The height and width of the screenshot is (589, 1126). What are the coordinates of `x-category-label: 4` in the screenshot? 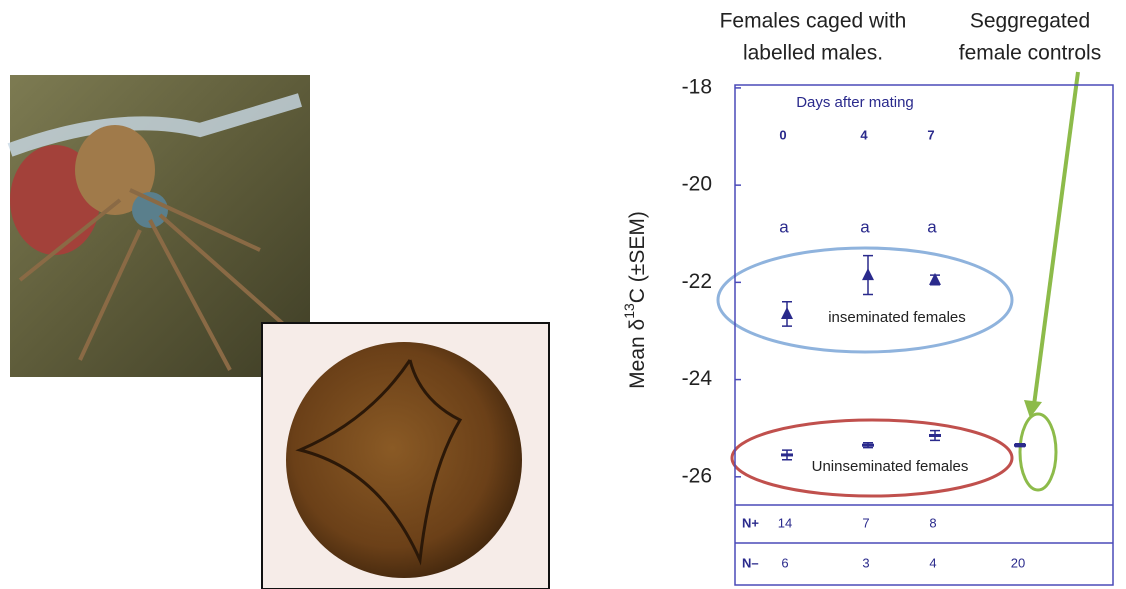 It's located at (864, 134).